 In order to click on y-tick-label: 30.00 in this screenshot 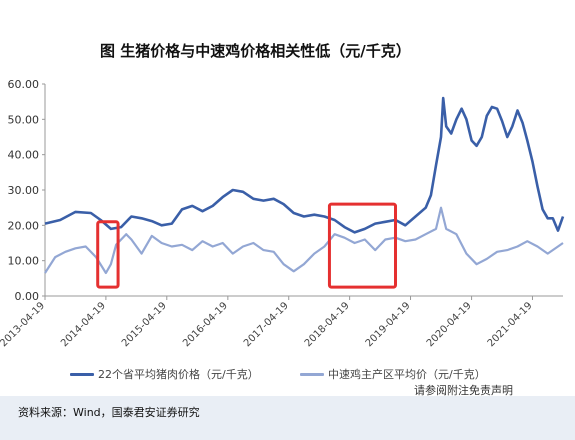, I will do `click(24, 190)`.